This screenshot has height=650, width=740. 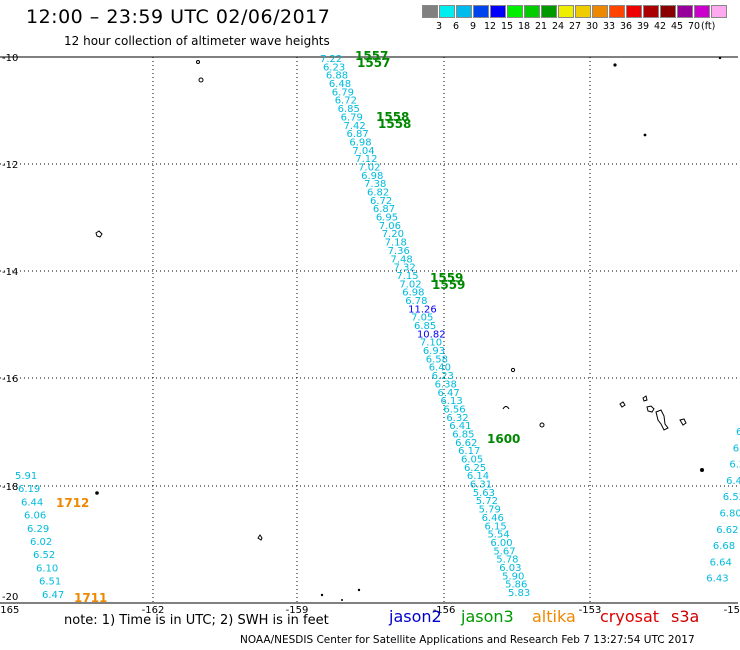 What do you see at coordinates (352, 117) in the screenshot?
I see `wave-height-label: 6.79` at bounding box center [352, 117].